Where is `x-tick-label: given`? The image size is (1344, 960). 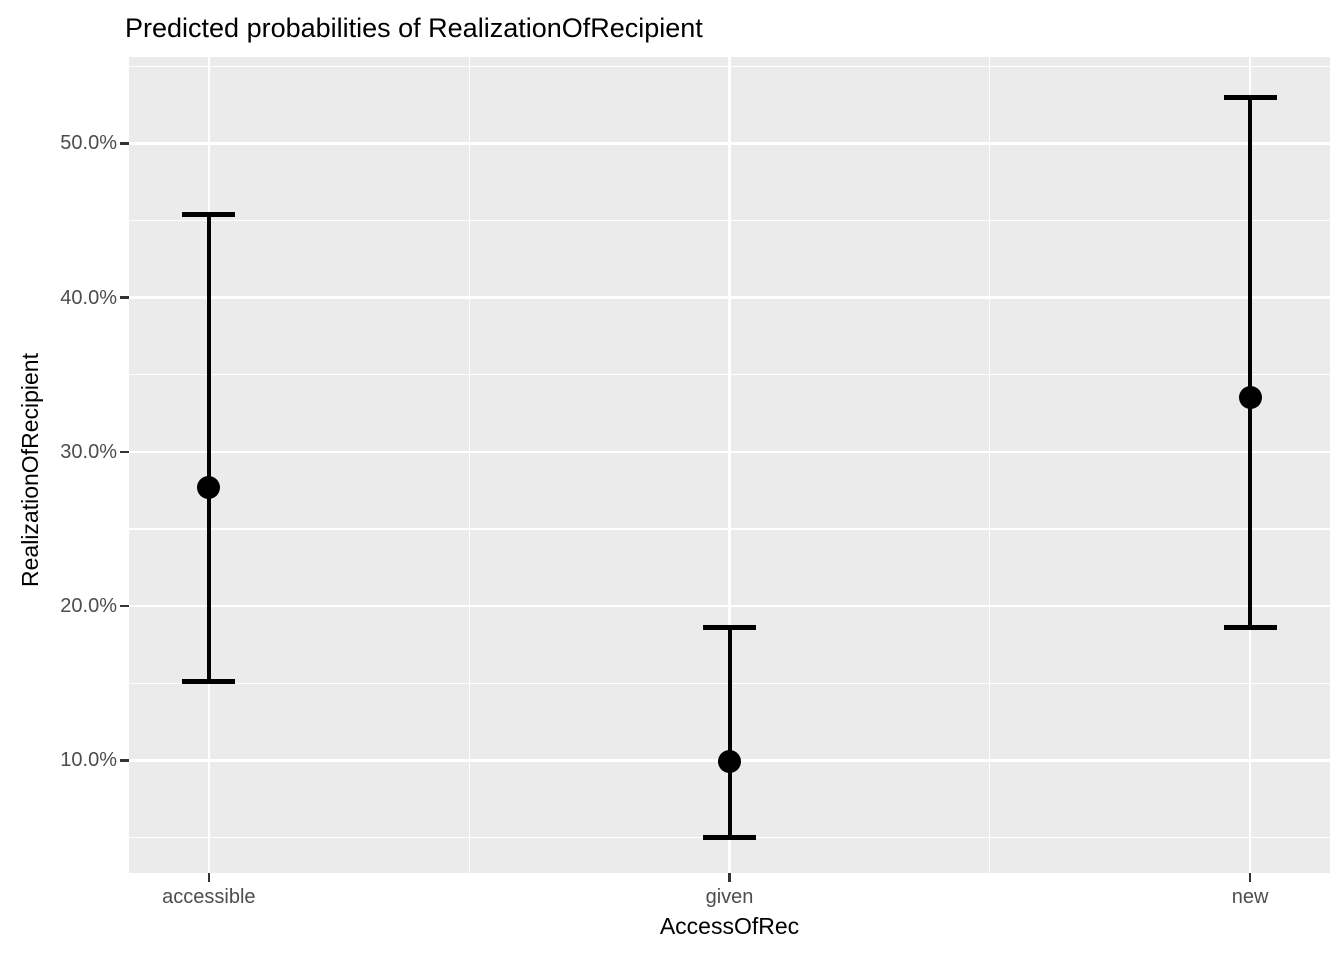 x-tick-label: given is located at coordinates (729, 897).